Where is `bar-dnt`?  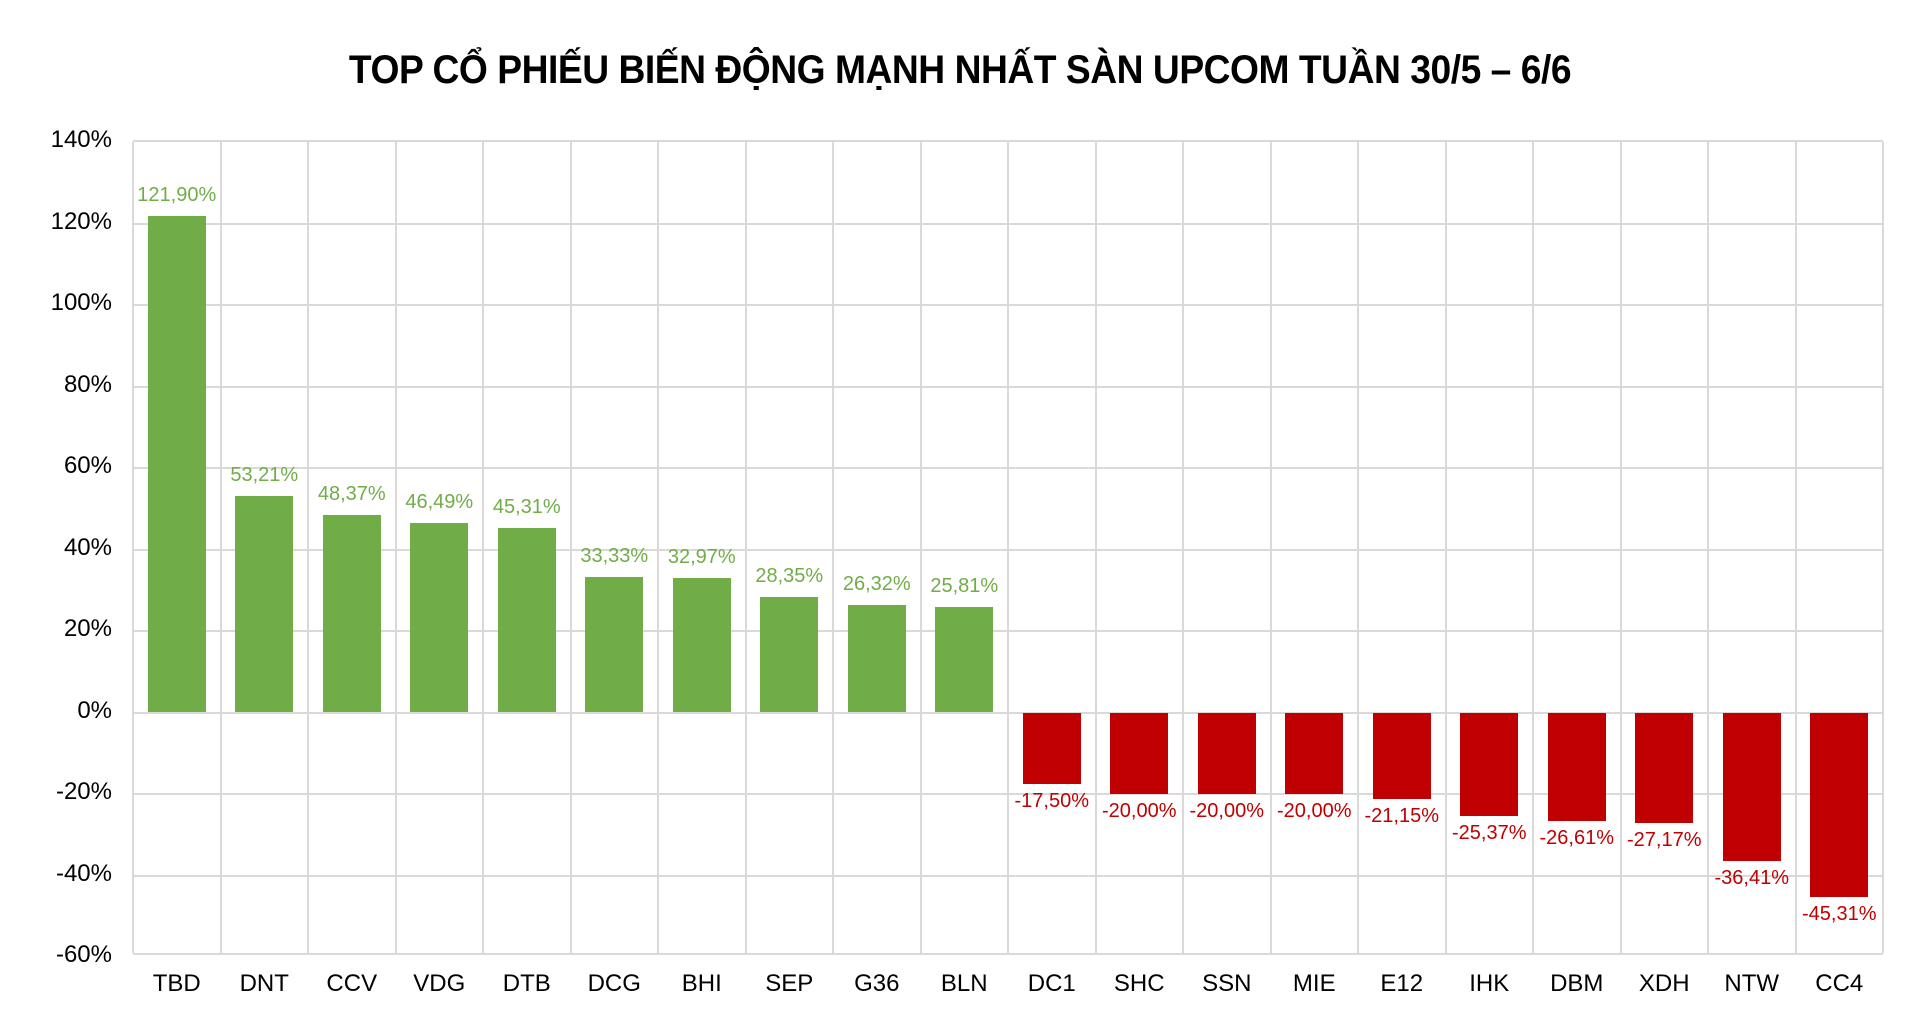
bar-dnt is located at coordinates (264, 604).